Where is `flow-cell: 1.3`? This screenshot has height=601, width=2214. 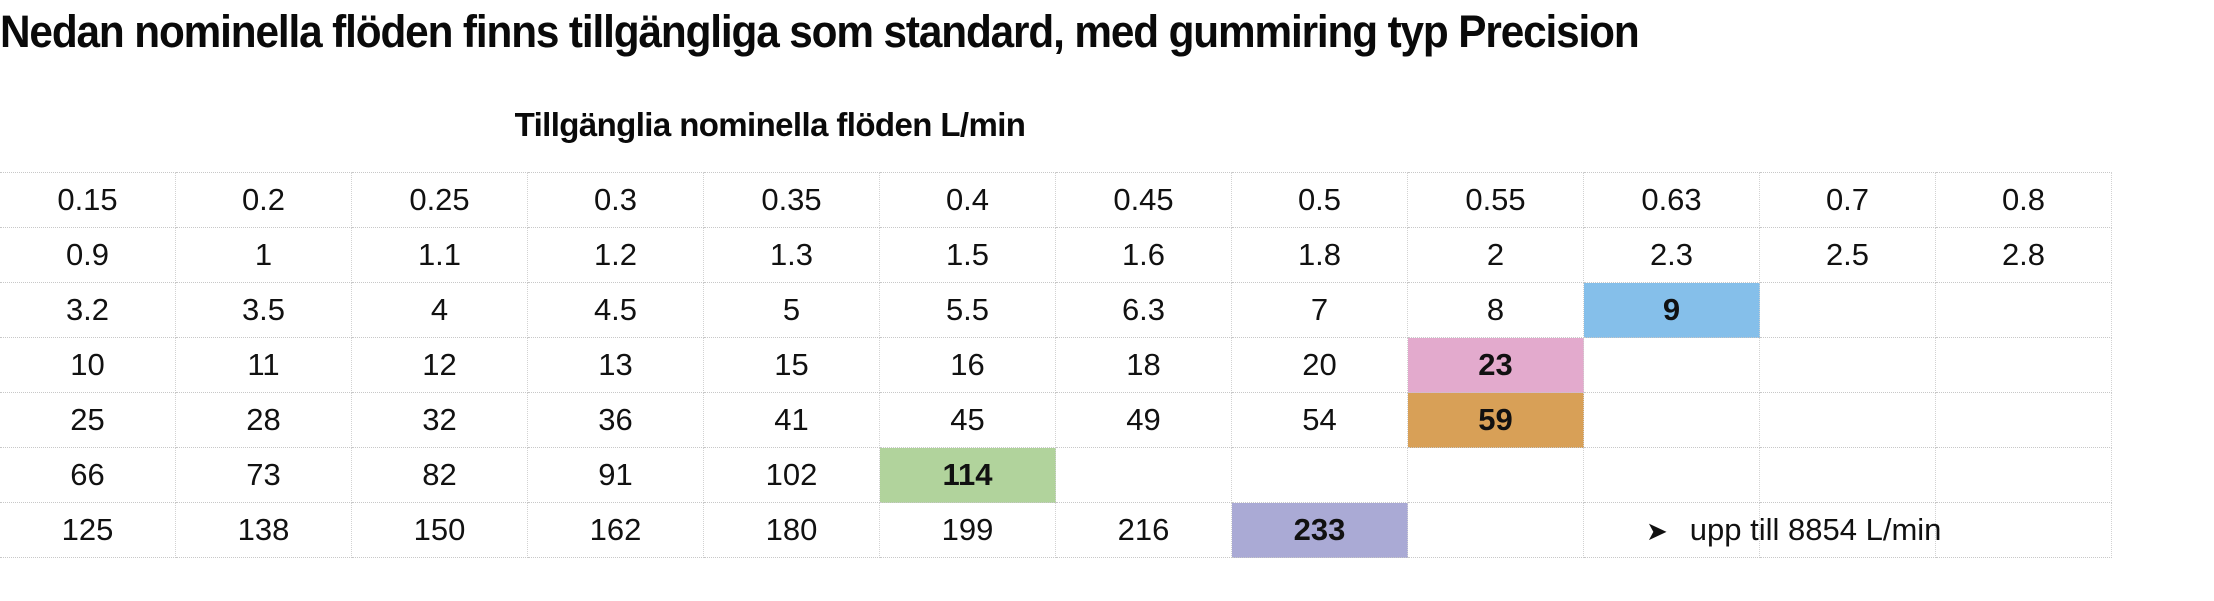
flow-cell: 1.3 is located at coordinates (791, 255).